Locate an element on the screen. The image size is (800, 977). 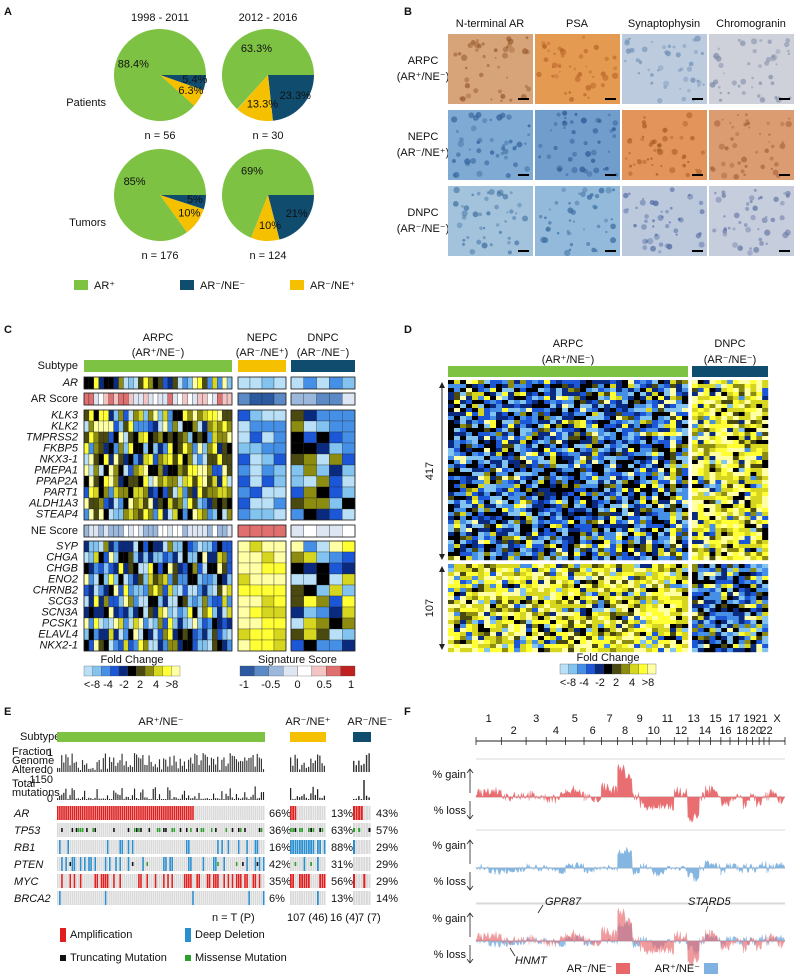
legend-tick: -1 is located at coordinates (244, 685).